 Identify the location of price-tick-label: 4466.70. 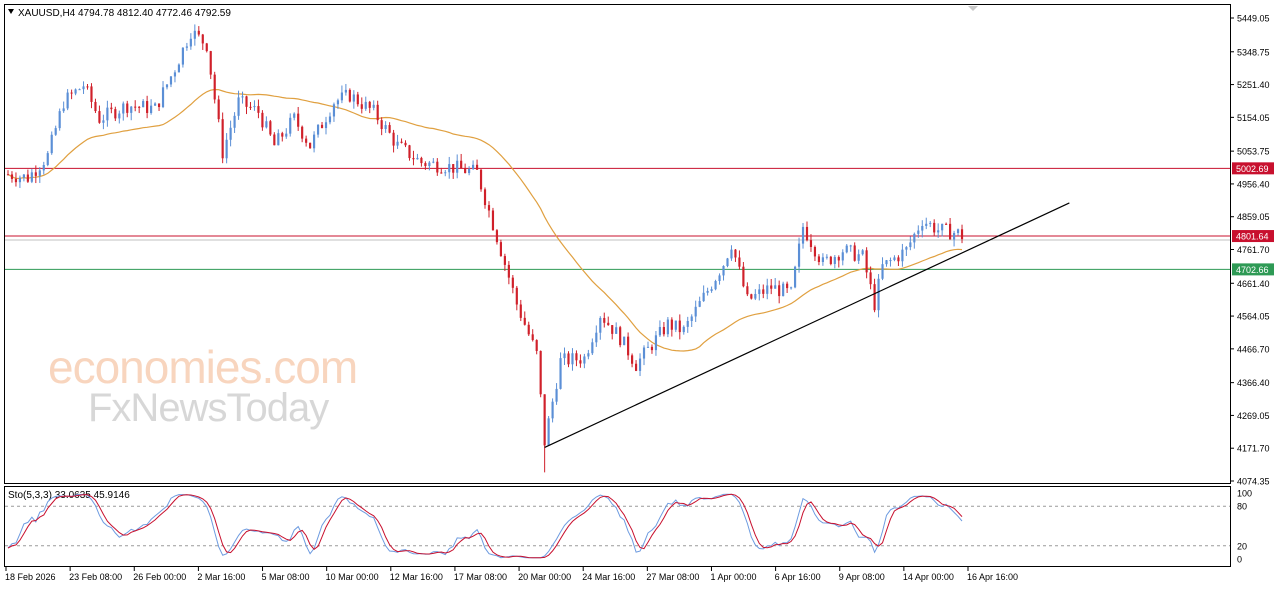
(1253, 349).